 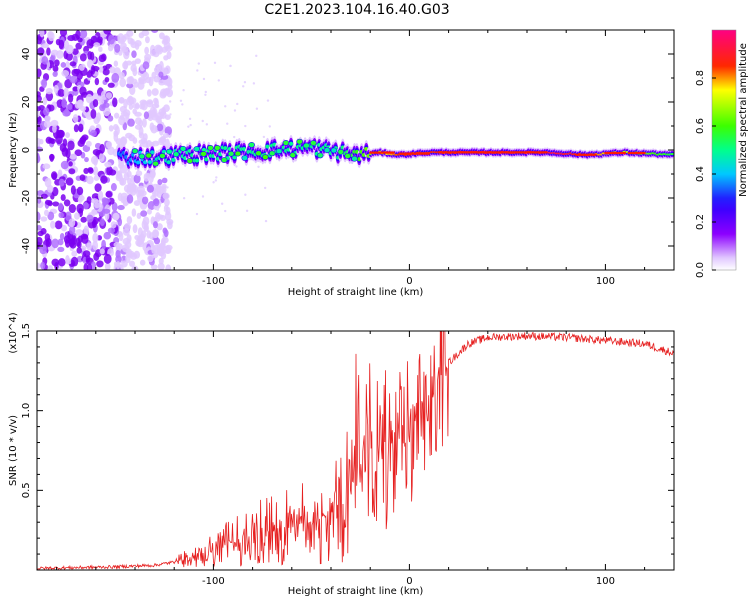 What do you see at coordinates (700, 270) in the screenshot?
I see `colorbar-tick-label: 0.0` at bounding box center [700, 270].